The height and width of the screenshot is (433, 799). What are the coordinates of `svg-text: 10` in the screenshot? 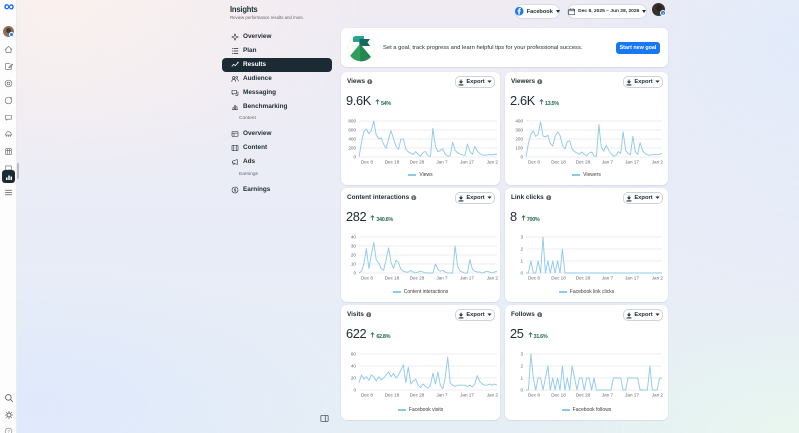 It's located at (354, 264).